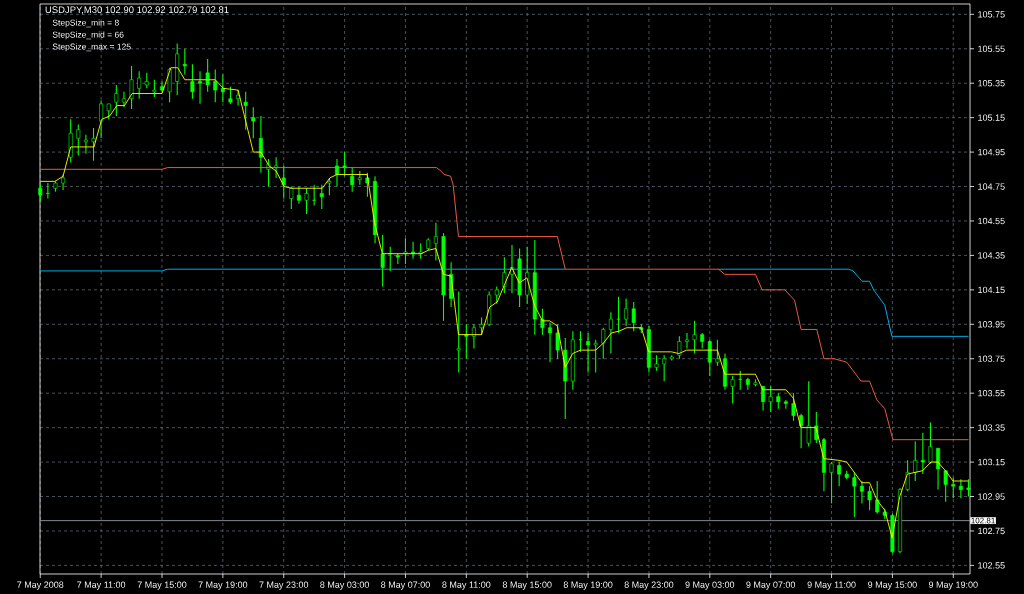  Describe the element at coordinates (40, 585) in the screenshot. I see `x-tick-label: 7 May 2008` at that location.